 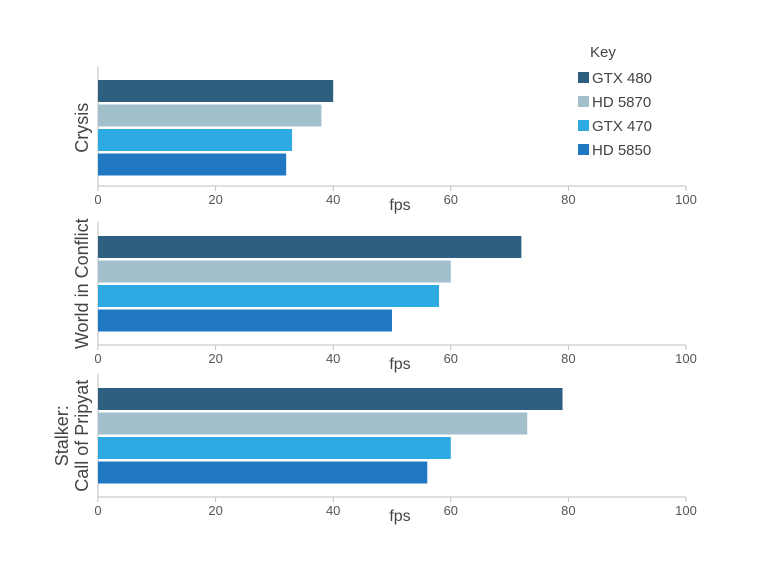 What do you see at coordinates (622, 126) in the screenshot?
I see `legend-label: GTX 470` at bounding box center [622, 126].